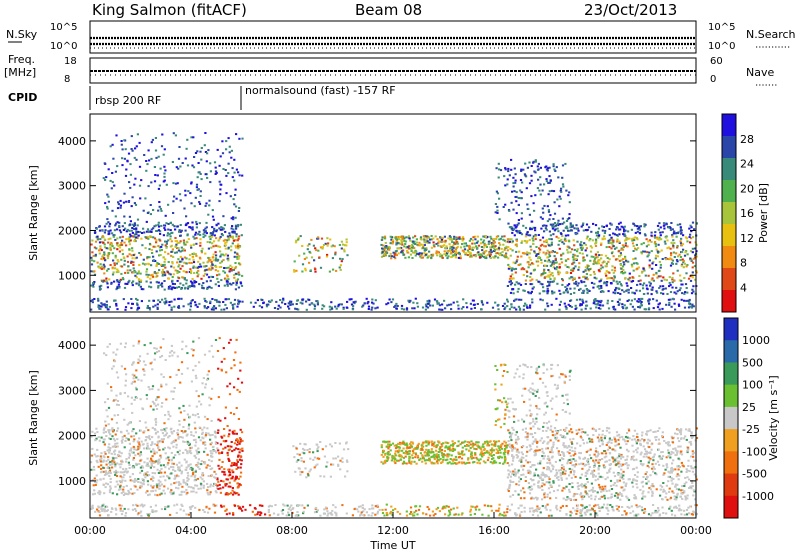 The height and width of the screenshot is (558, 800). I want to click on colorbar-tick-label: 24, so click(747, 164).